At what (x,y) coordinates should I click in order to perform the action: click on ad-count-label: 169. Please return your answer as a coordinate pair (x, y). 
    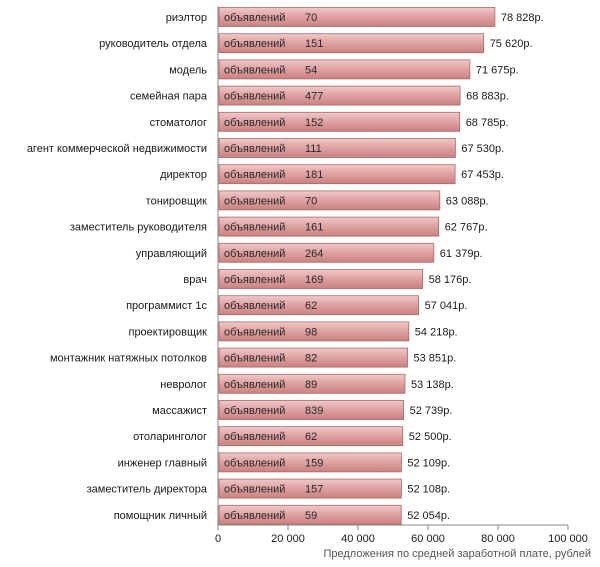
    Looking at the image, I should click on (314, 280).